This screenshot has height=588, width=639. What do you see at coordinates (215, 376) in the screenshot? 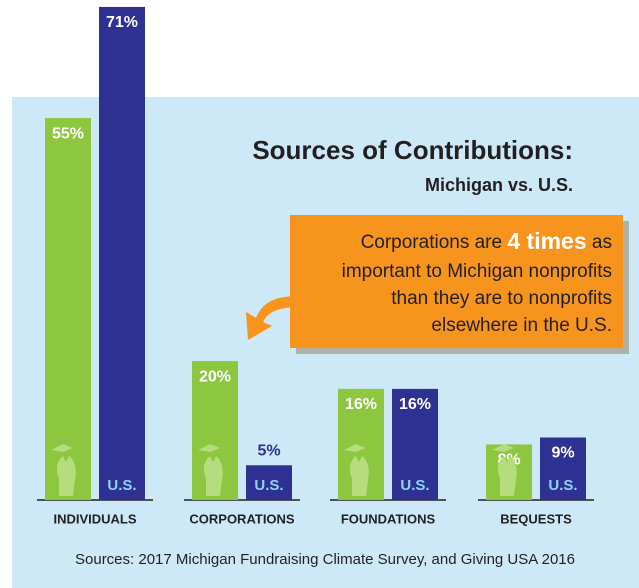
I see `value-label: 20%` at bounding box center [215, 376].